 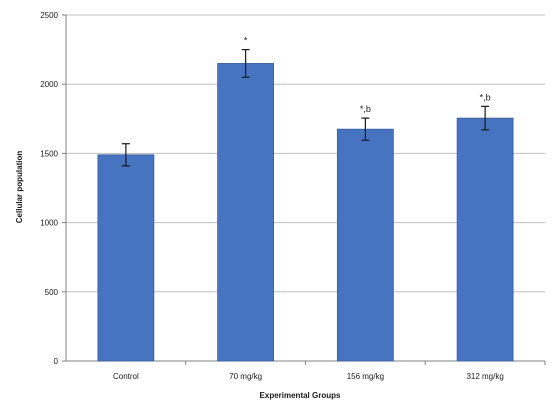 I want to click on y-tick-label: 1000, so click(x=49, y=223).